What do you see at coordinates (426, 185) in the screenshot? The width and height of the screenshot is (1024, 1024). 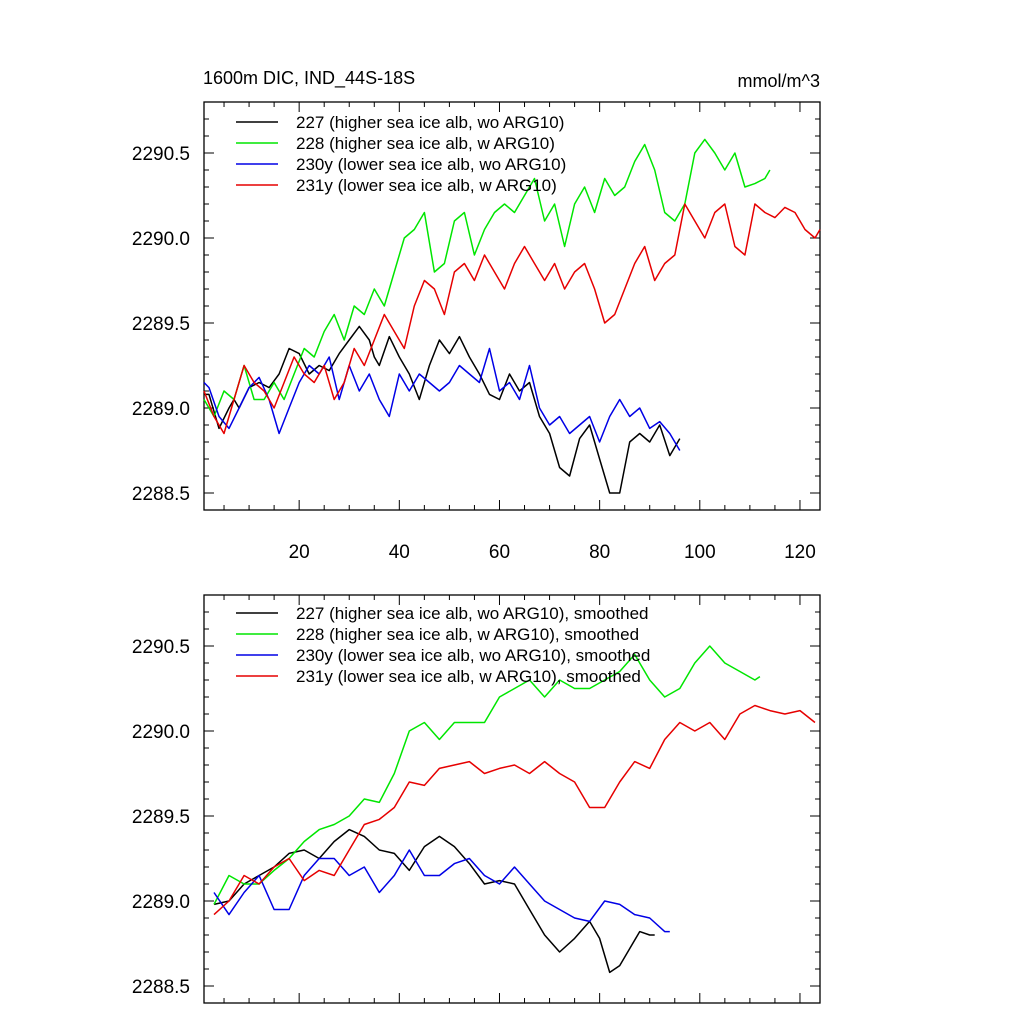 I see `legend-label: 231y (lower sea ice alb, w ARG10)` at bounding box center [426, 185].